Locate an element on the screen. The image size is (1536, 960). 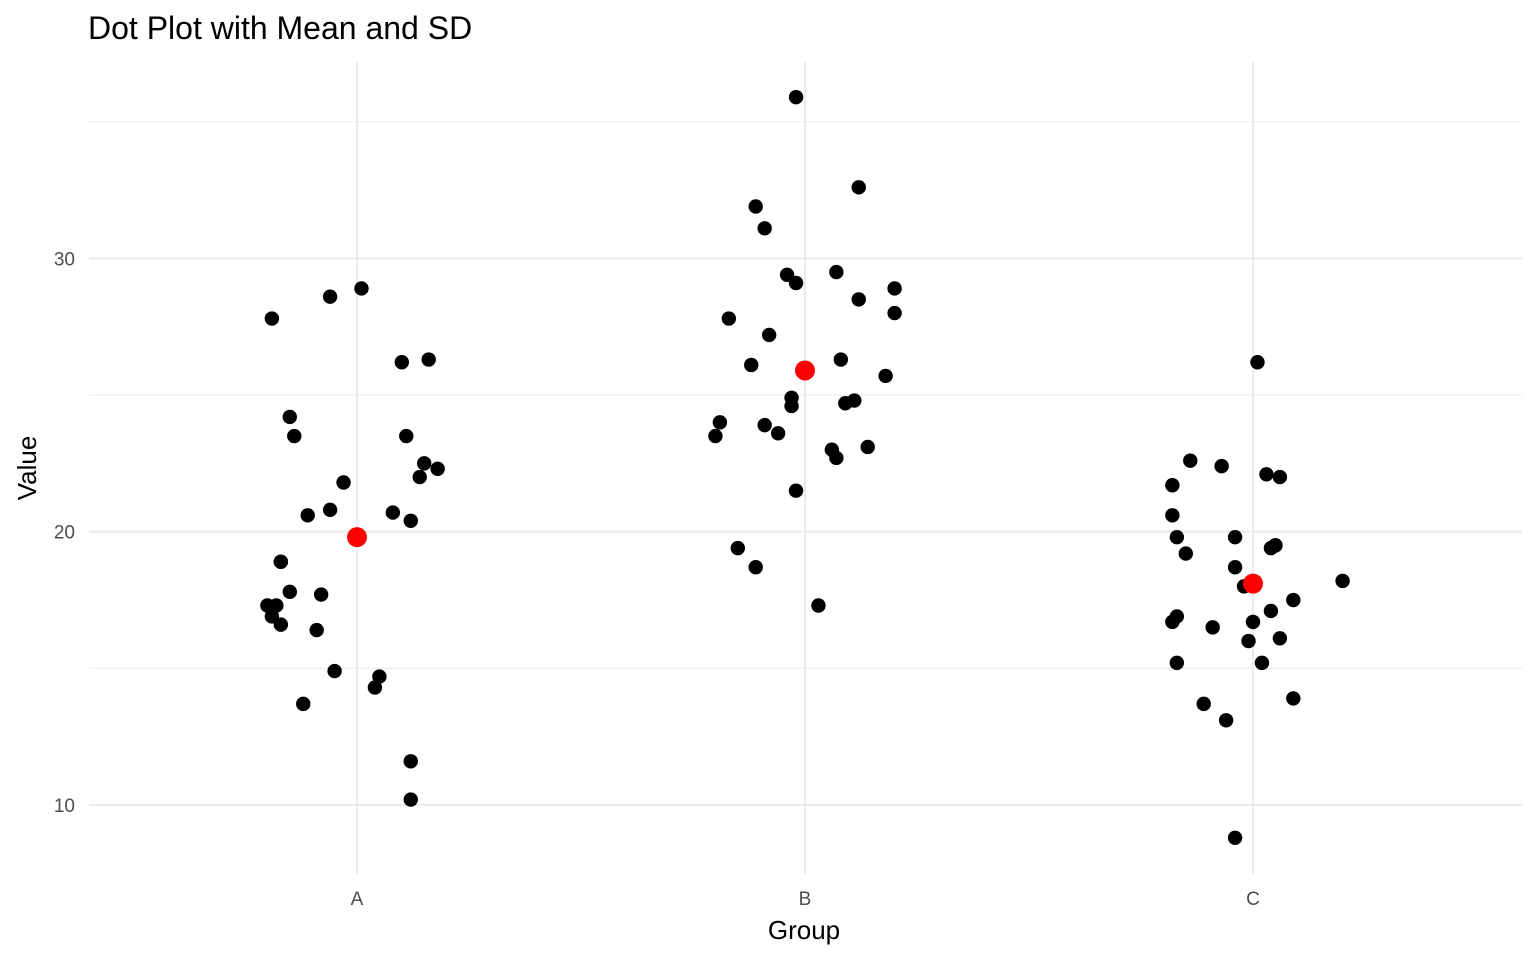
x-tick-label: C is located at coordinates (1253, 899).